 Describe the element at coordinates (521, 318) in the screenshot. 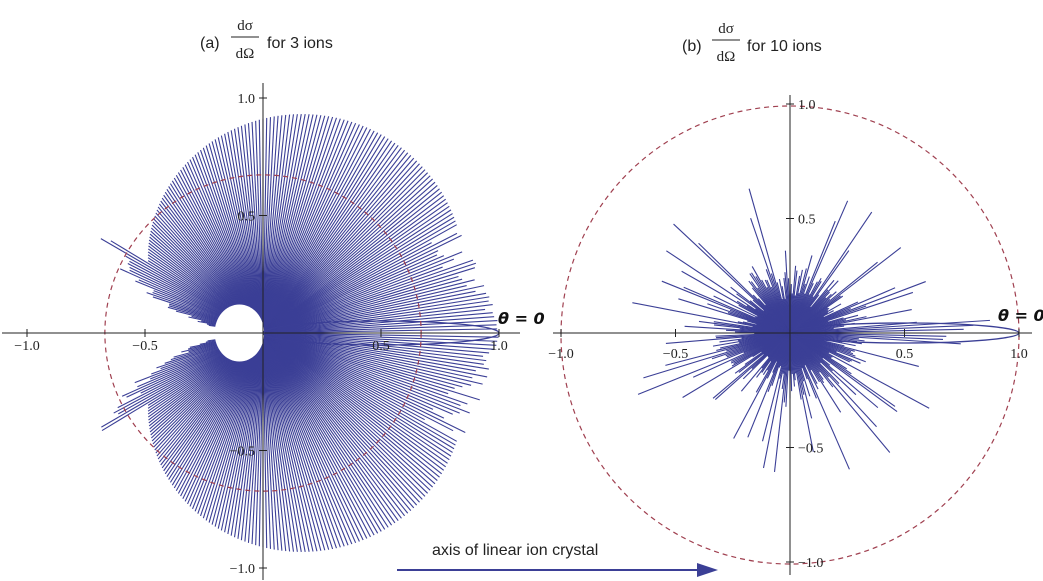

I see `theta-zero-label-a: θ = 0` at that location.